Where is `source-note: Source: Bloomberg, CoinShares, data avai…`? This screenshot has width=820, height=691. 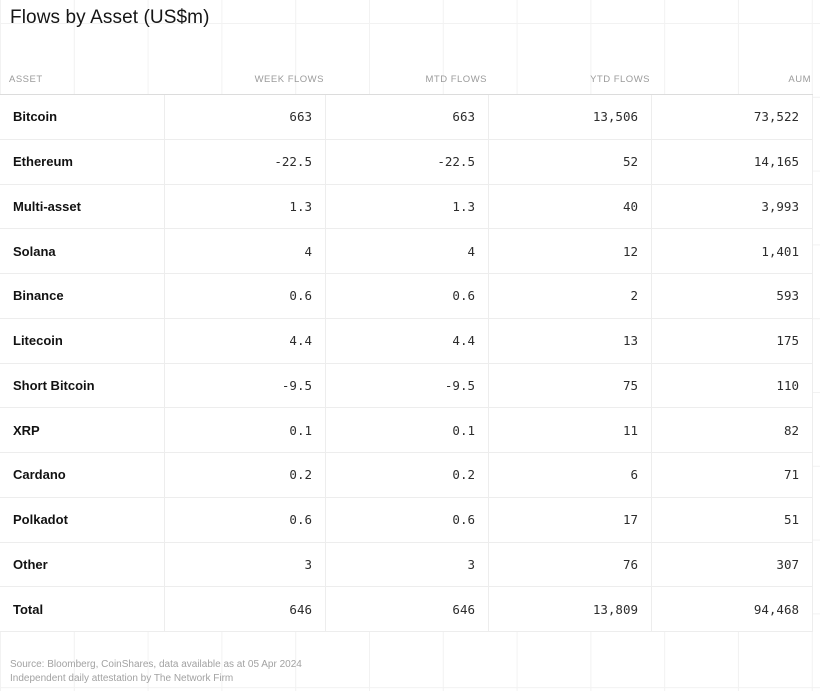
source-note: Source: Bloomberg, CoinShares, data avai… is located at coordinates (156, 672).